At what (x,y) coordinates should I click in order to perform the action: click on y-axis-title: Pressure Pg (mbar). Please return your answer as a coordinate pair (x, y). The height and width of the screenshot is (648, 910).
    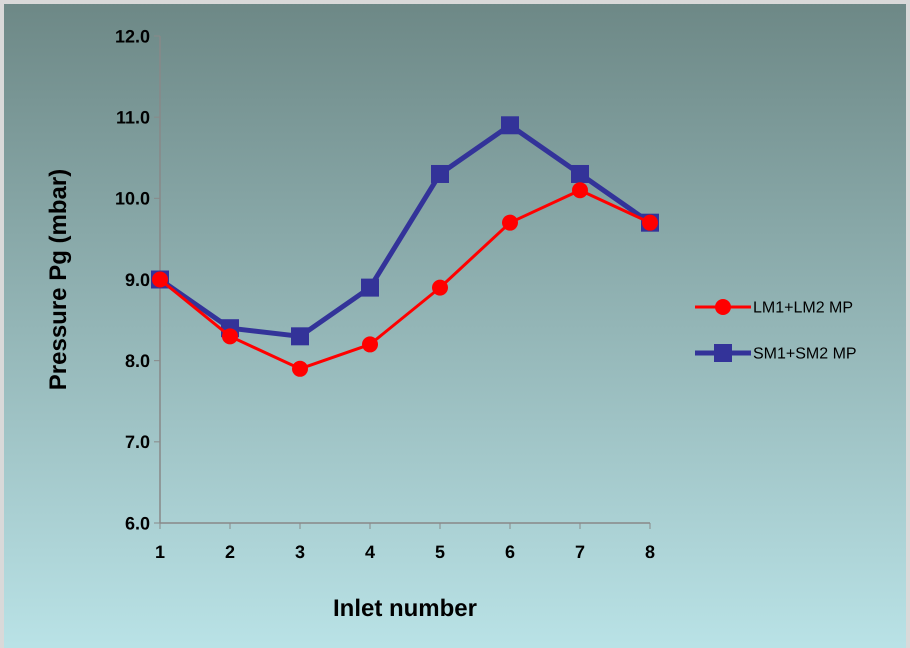
    Looking at the image, I should click on (58, 279).